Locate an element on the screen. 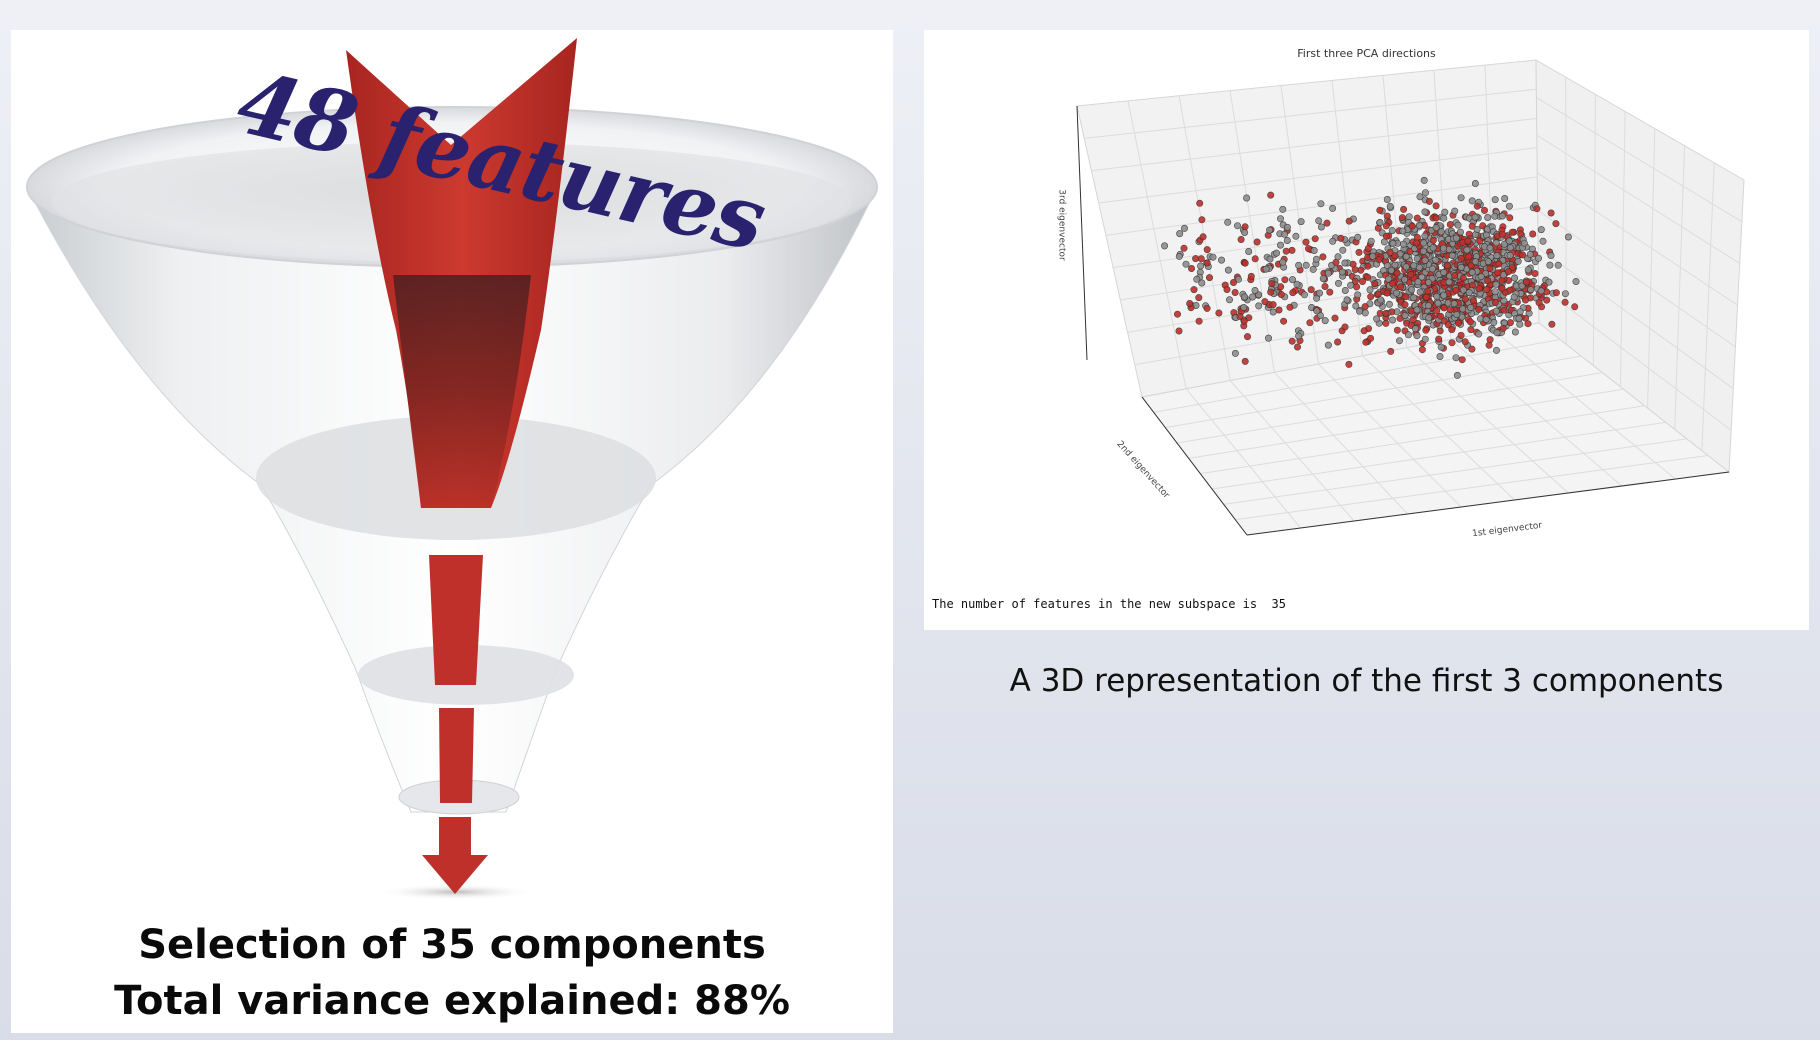 This screenshot has width=1820, height=1040. summary-components: Selection of 35 components is located at coordinates (452, 945).